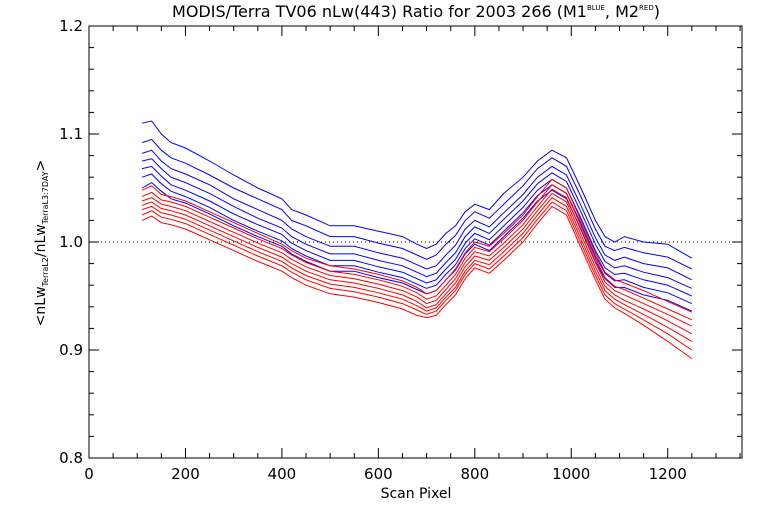  Describe the element at coordinates (71, 458) in the screenshot. I see `y-tick-label: 0.8` at that location.